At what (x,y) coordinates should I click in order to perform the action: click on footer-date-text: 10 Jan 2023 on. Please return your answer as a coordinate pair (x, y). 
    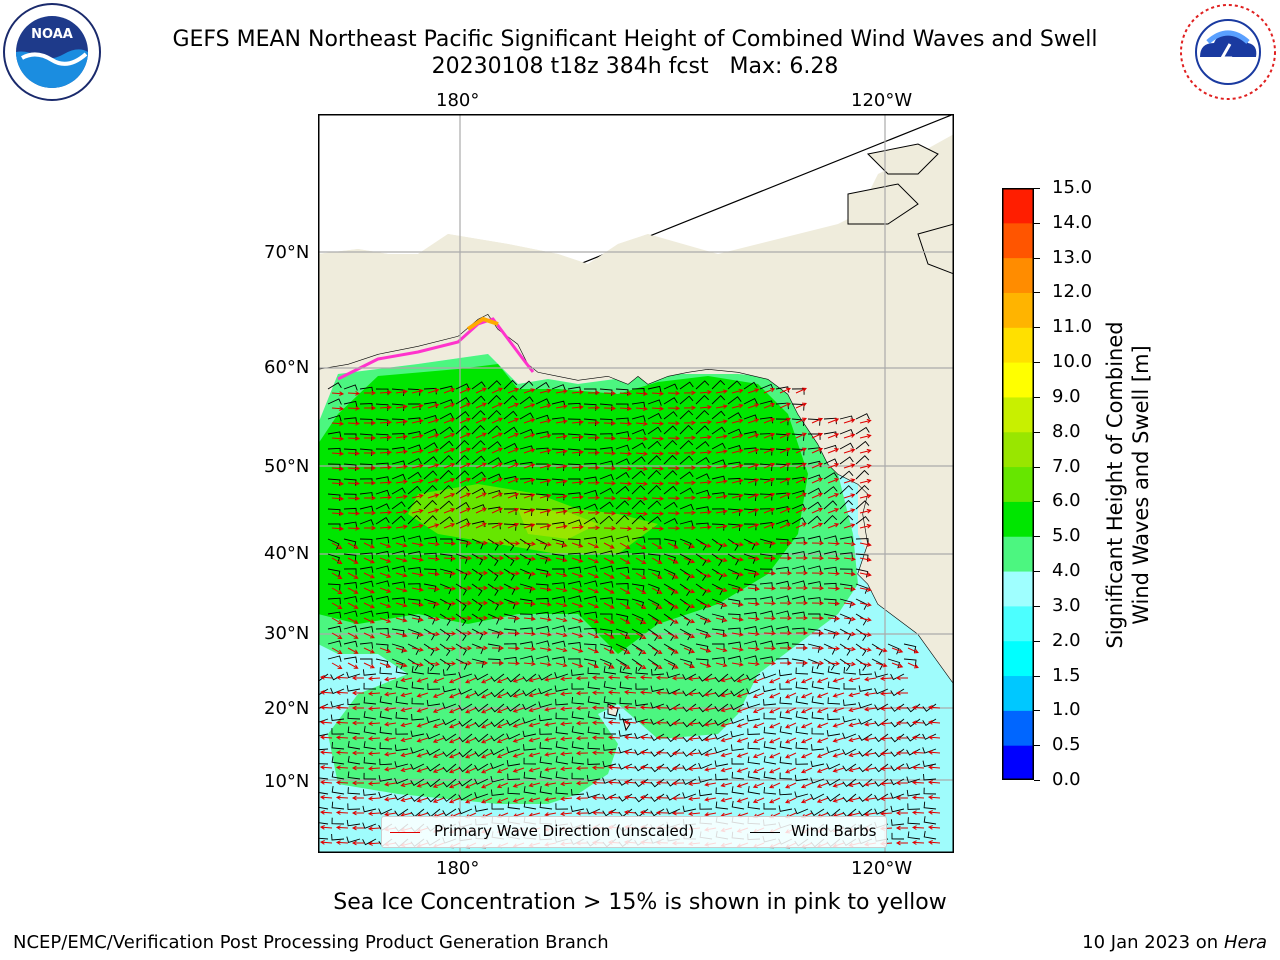
    Looking at the image, I should click on (1153, 942).